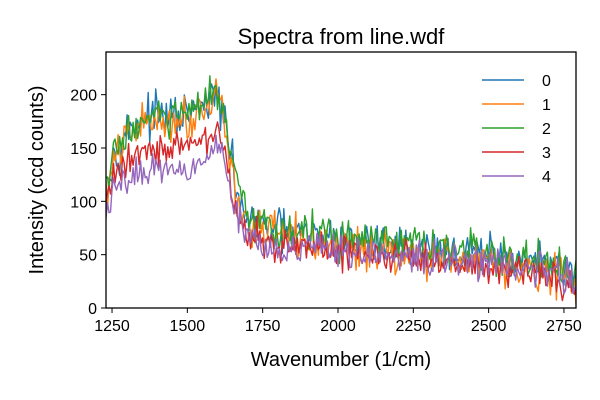 This screenshot has height=400, width=600. I want to click on chart-title: Spectra from line.wdf, so click(342, 36).